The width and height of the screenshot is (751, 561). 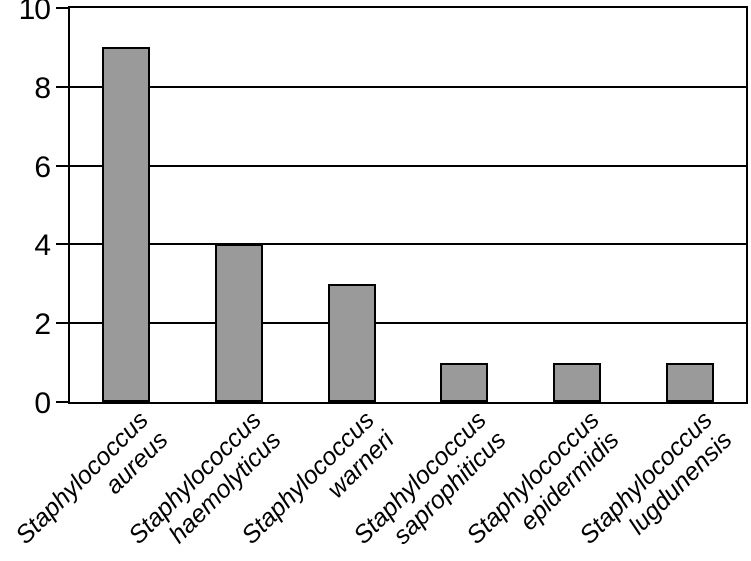 I want to click on y-axis-tick-label: 2, so click(x=42, y=325).